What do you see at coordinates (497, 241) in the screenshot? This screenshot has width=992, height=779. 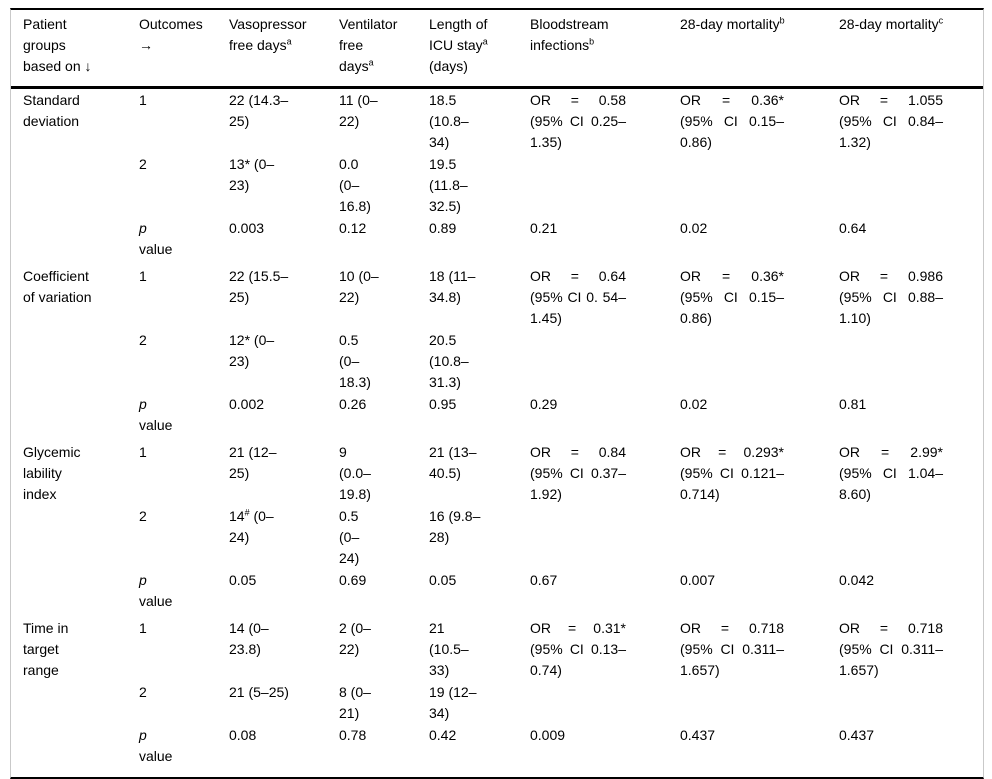 I see `table-row: p value 0.003 0.12 0.89 0.21 0.02 0.64` at bounding box center [497, 241].